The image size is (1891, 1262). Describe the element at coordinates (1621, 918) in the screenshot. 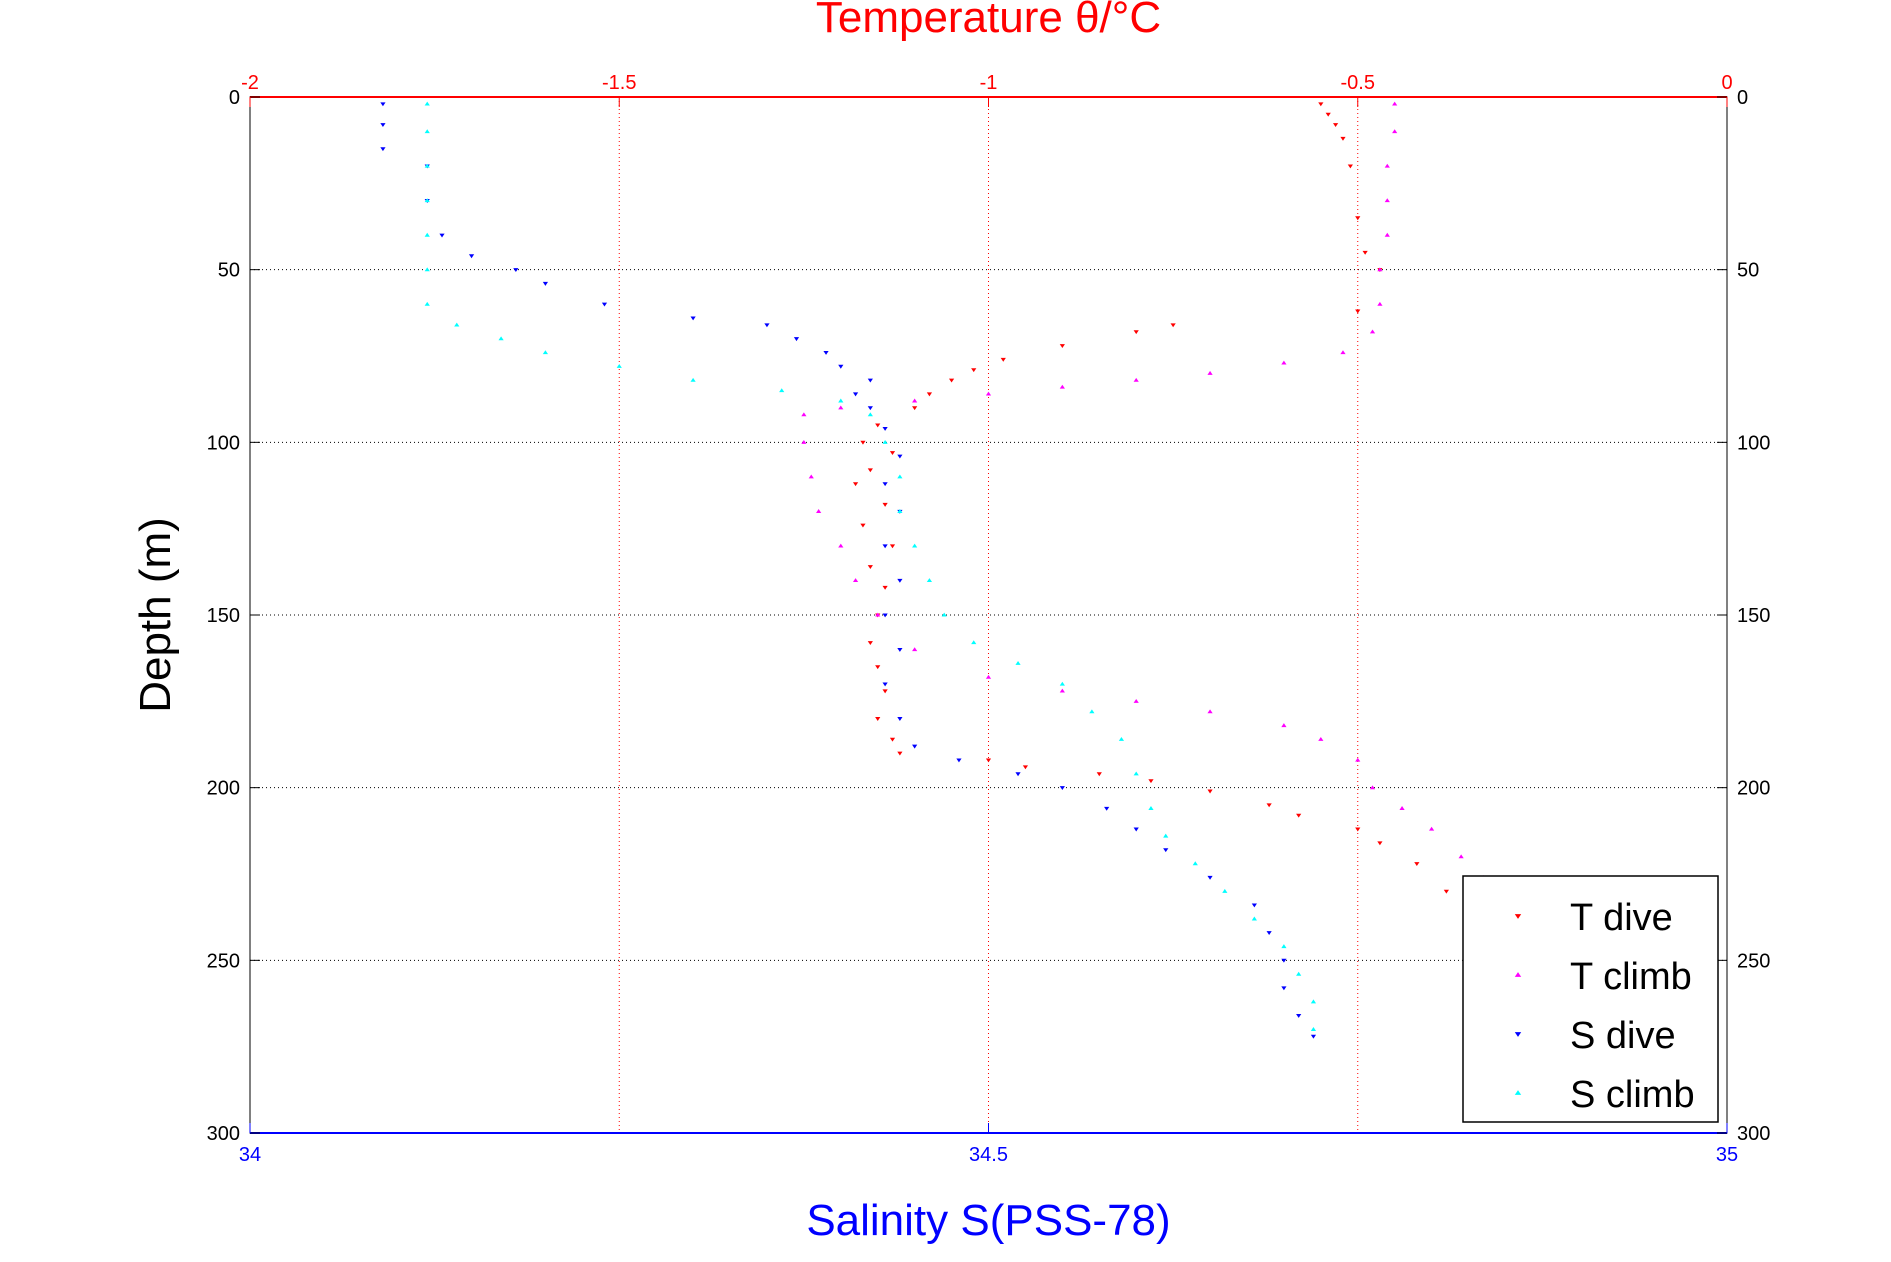

I see `legend-label: T dive` at that location.